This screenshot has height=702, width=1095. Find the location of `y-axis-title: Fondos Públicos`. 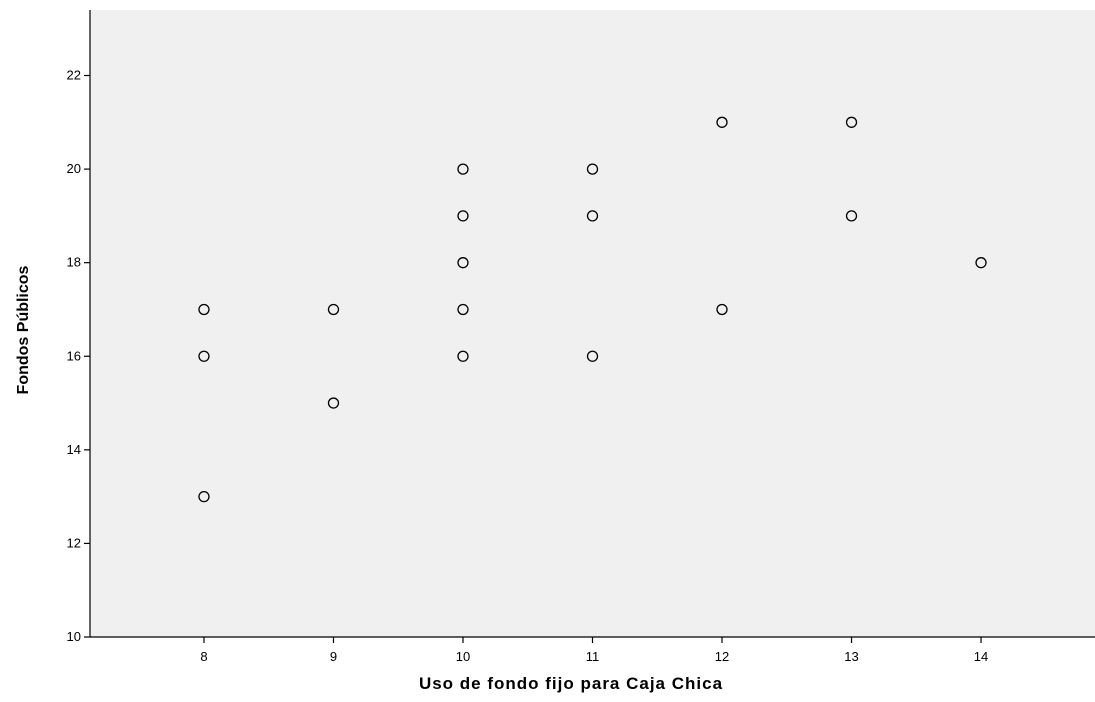

y-axis-title: Fondos Públicos is located at coordinates (23, 329).